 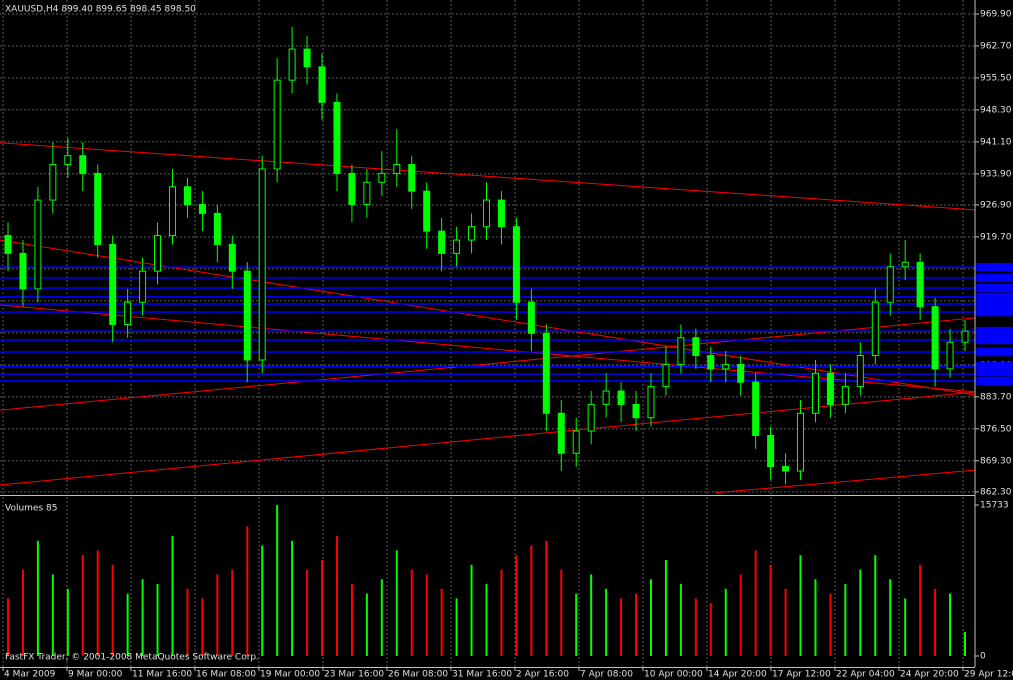 What do you see at coordinates (996, 397) in the screenshot?
I see `y-tick-label: 883.70` at bounding box center [996, 397].